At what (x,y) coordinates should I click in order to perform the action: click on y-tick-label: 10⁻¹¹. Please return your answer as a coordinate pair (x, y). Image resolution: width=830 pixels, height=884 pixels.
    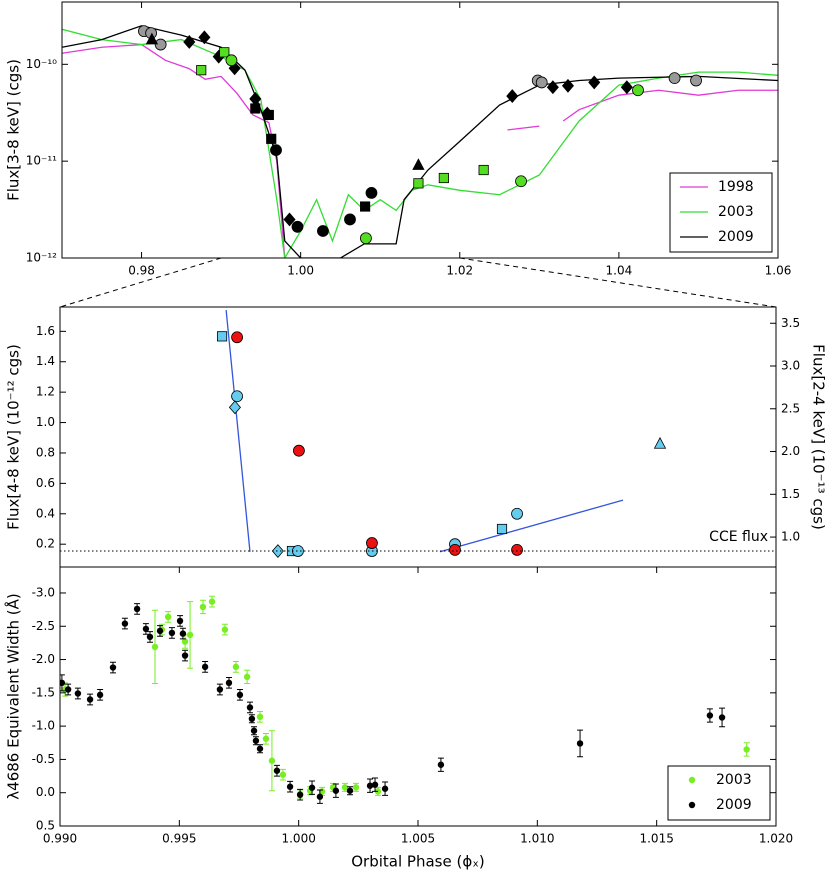
    Looking at the image, I should click on (41, 161).